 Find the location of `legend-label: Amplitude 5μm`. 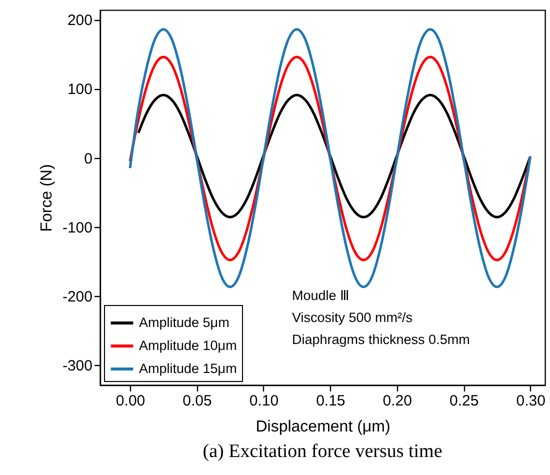

legend-label: Amplitude 5μm is located at coordinates (184, 322).